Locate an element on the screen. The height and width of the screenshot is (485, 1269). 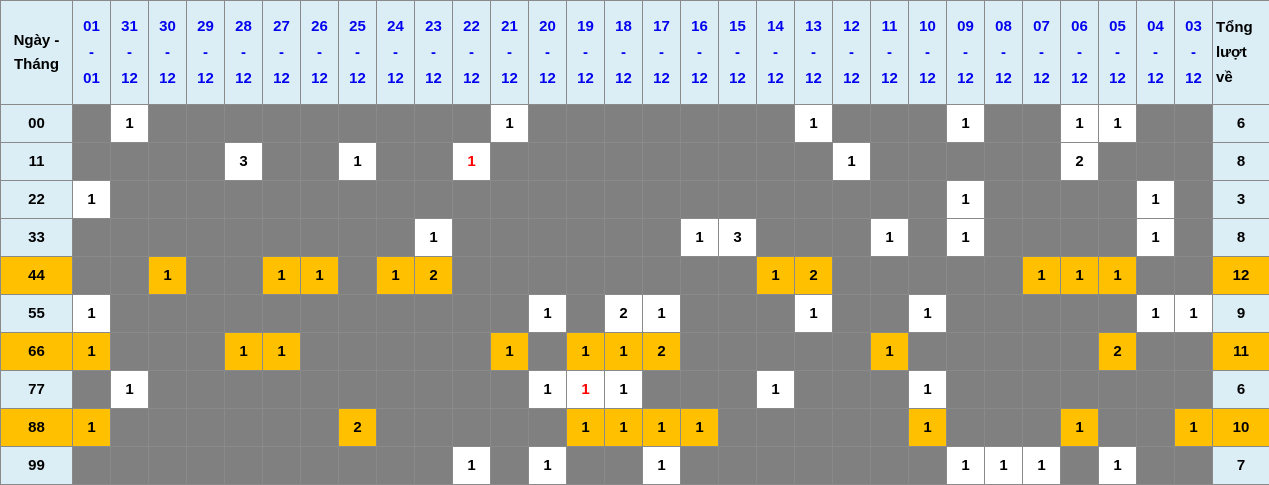
row-total-44: 12 is located at coordinates (1241, 276).